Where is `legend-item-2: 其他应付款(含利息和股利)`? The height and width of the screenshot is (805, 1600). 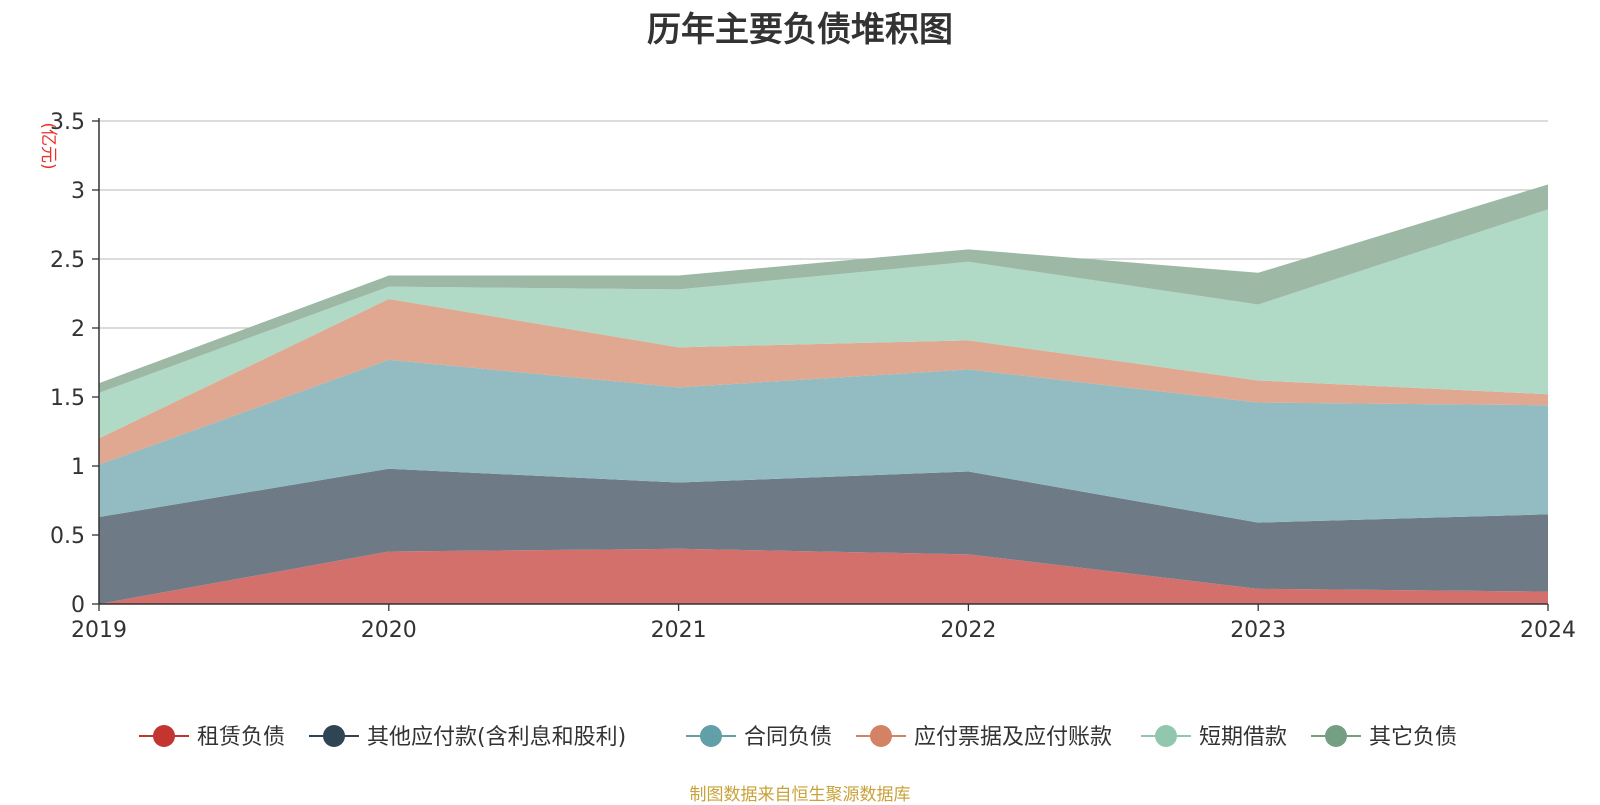 legend-item-2: 其他应付款(含利息和股利) is located at coordinates (467, 737).